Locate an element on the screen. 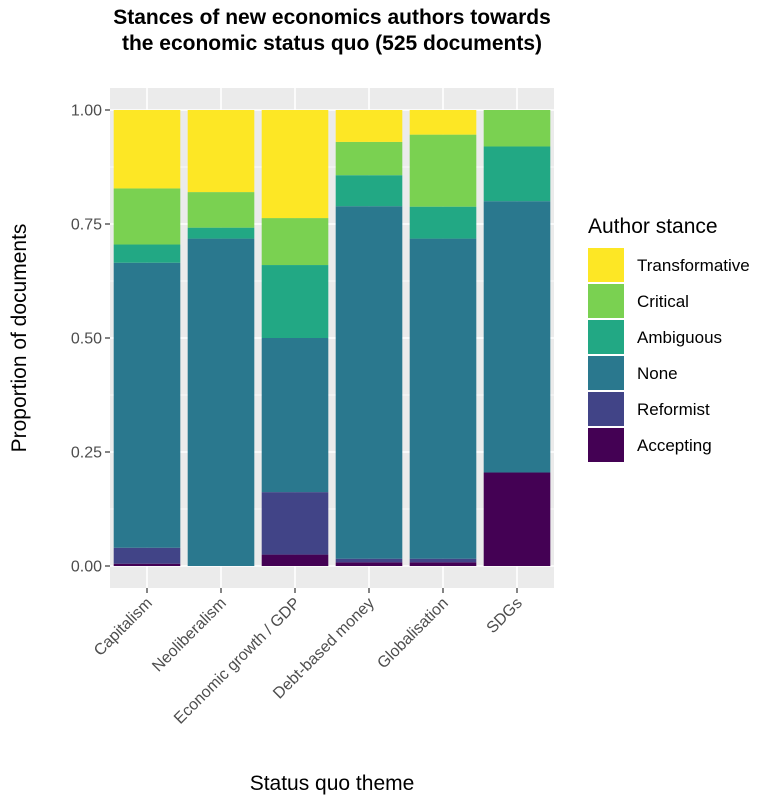  x-tick-label: Capitalism is located at coordinates (123, 627).